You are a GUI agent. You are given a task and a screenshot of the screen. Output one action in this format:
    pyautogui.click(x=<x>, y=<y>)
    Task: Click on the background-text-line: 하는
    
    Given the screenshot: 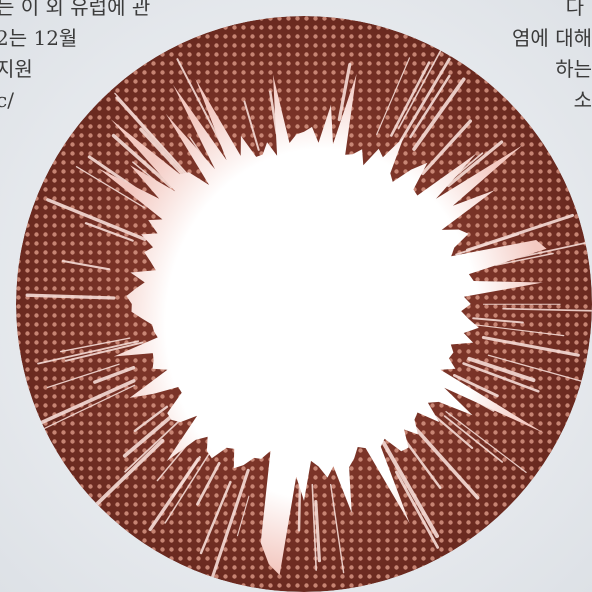 What is the action you would take?
    pyautogui.click(x=573, y=69)
    